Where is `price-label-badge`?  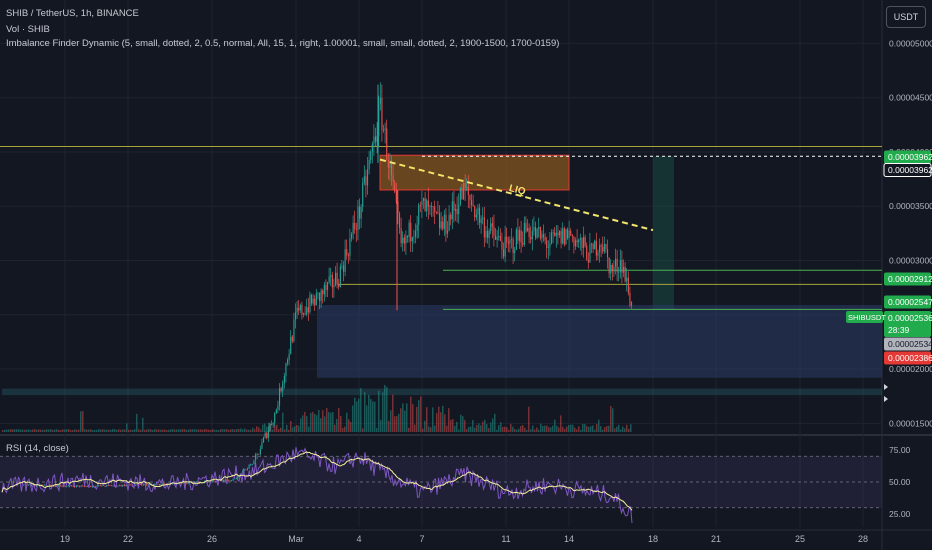
price-label-badge is located at coordinates (907, 358).